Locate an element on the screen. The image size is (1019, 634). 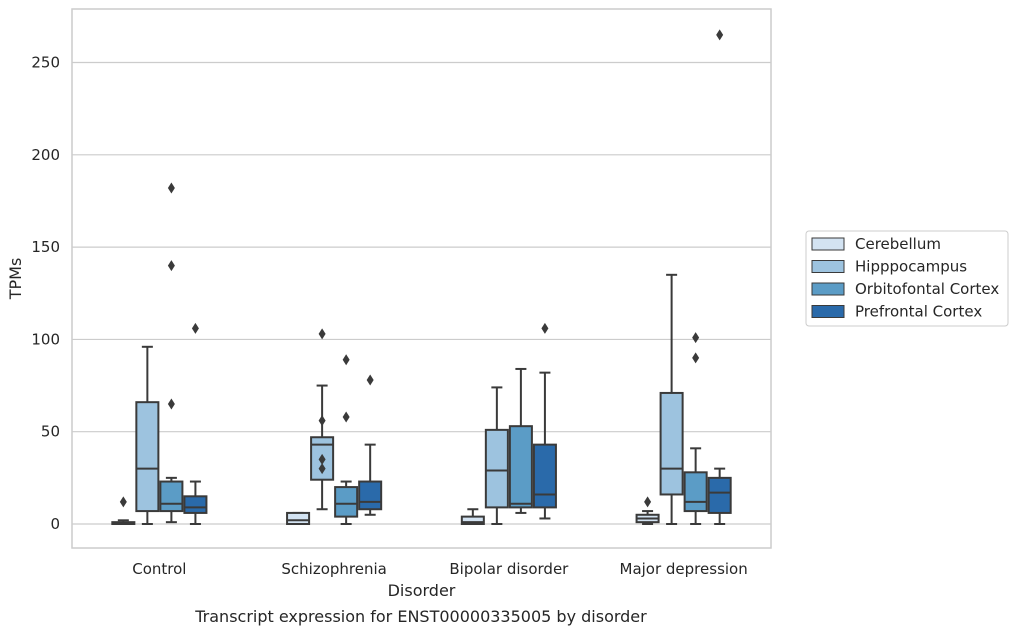
legend-frame is located at coordinates (907, 278).